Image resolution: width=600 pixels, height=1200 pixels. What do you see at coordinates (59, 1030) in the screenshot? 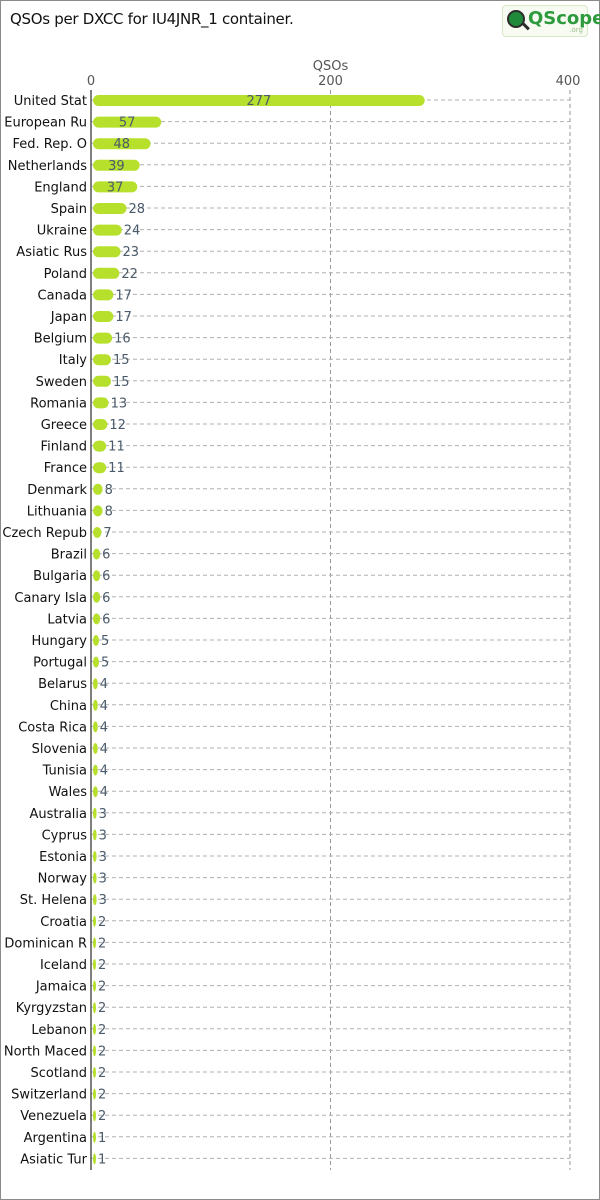
I see `category-label: Lebanon` at bounding box center [59, 1030].